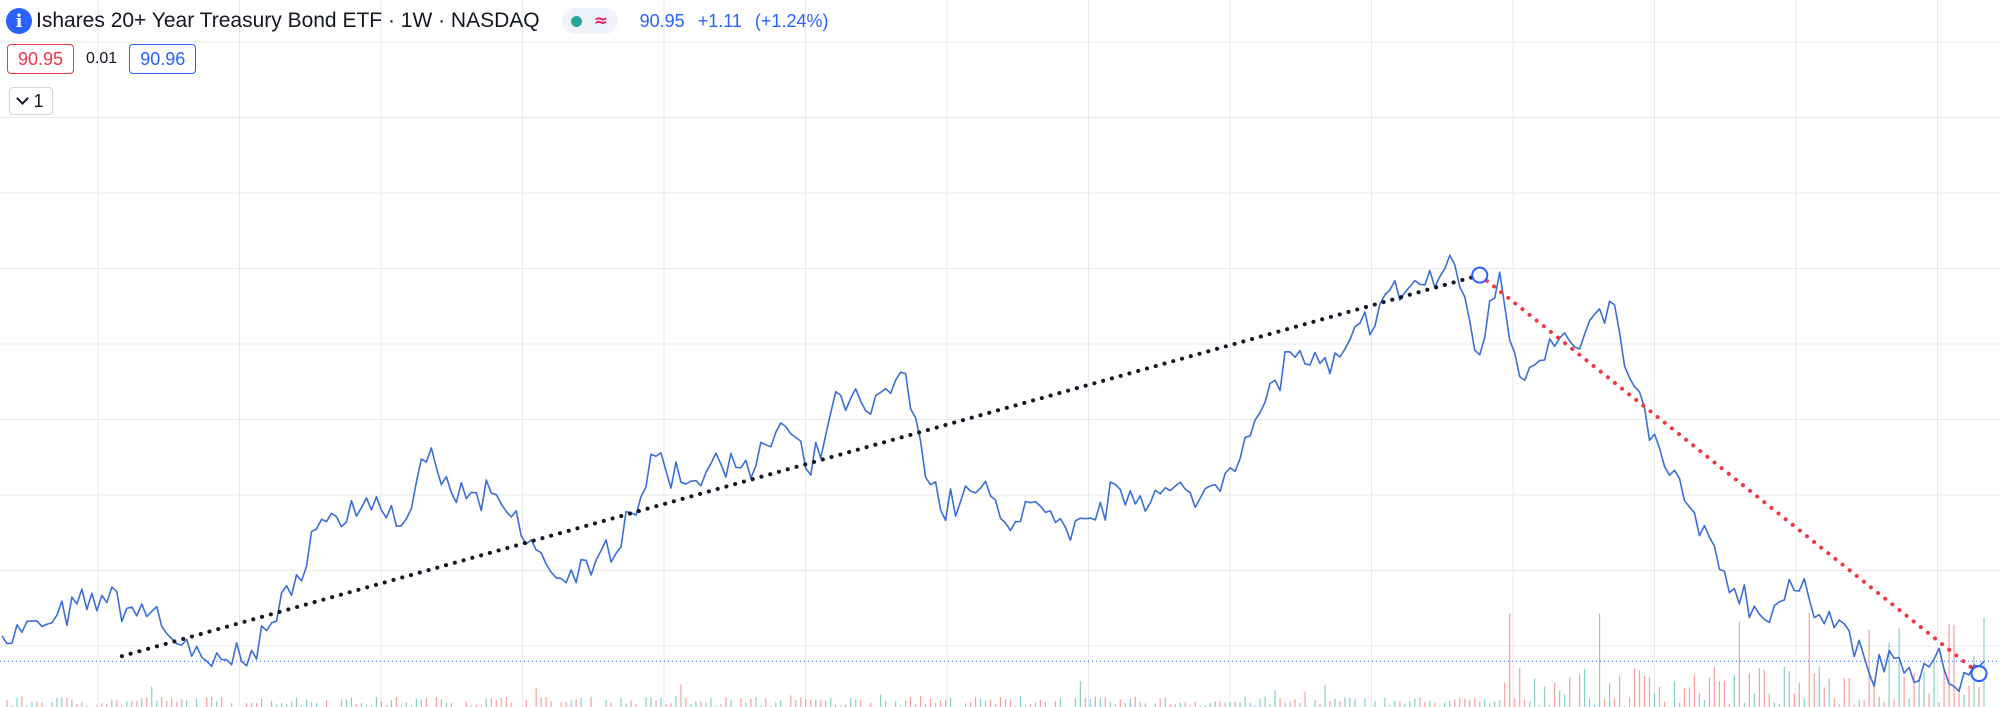 The image size is (2000, 707). Describe the element at coordinates (163, 59) in the screenshot. I see `ask-button: 90.96` at that location.